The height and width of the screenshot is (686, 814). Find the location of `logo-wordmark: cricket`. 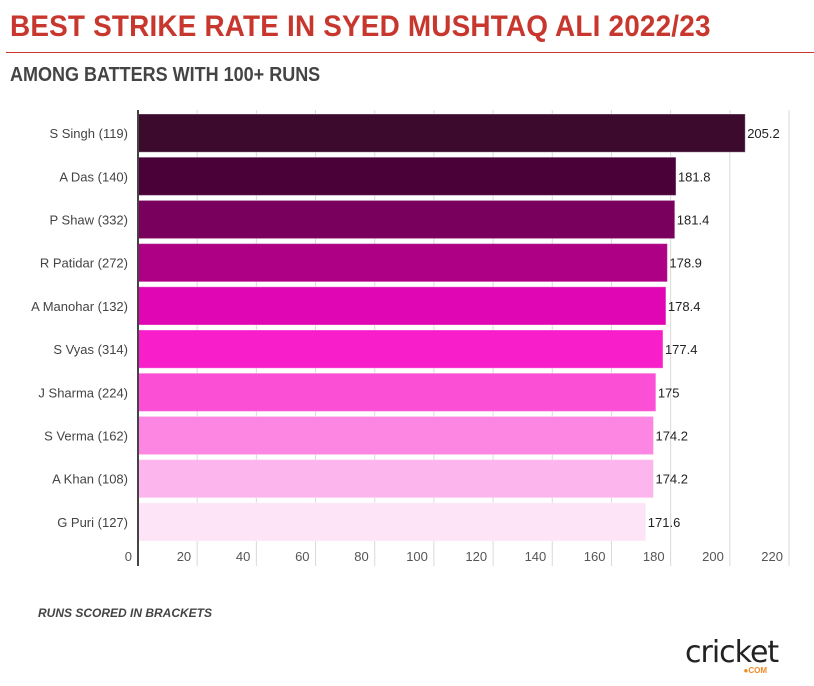

logo-wordmark: cricket is located at coordinates (732, 652).